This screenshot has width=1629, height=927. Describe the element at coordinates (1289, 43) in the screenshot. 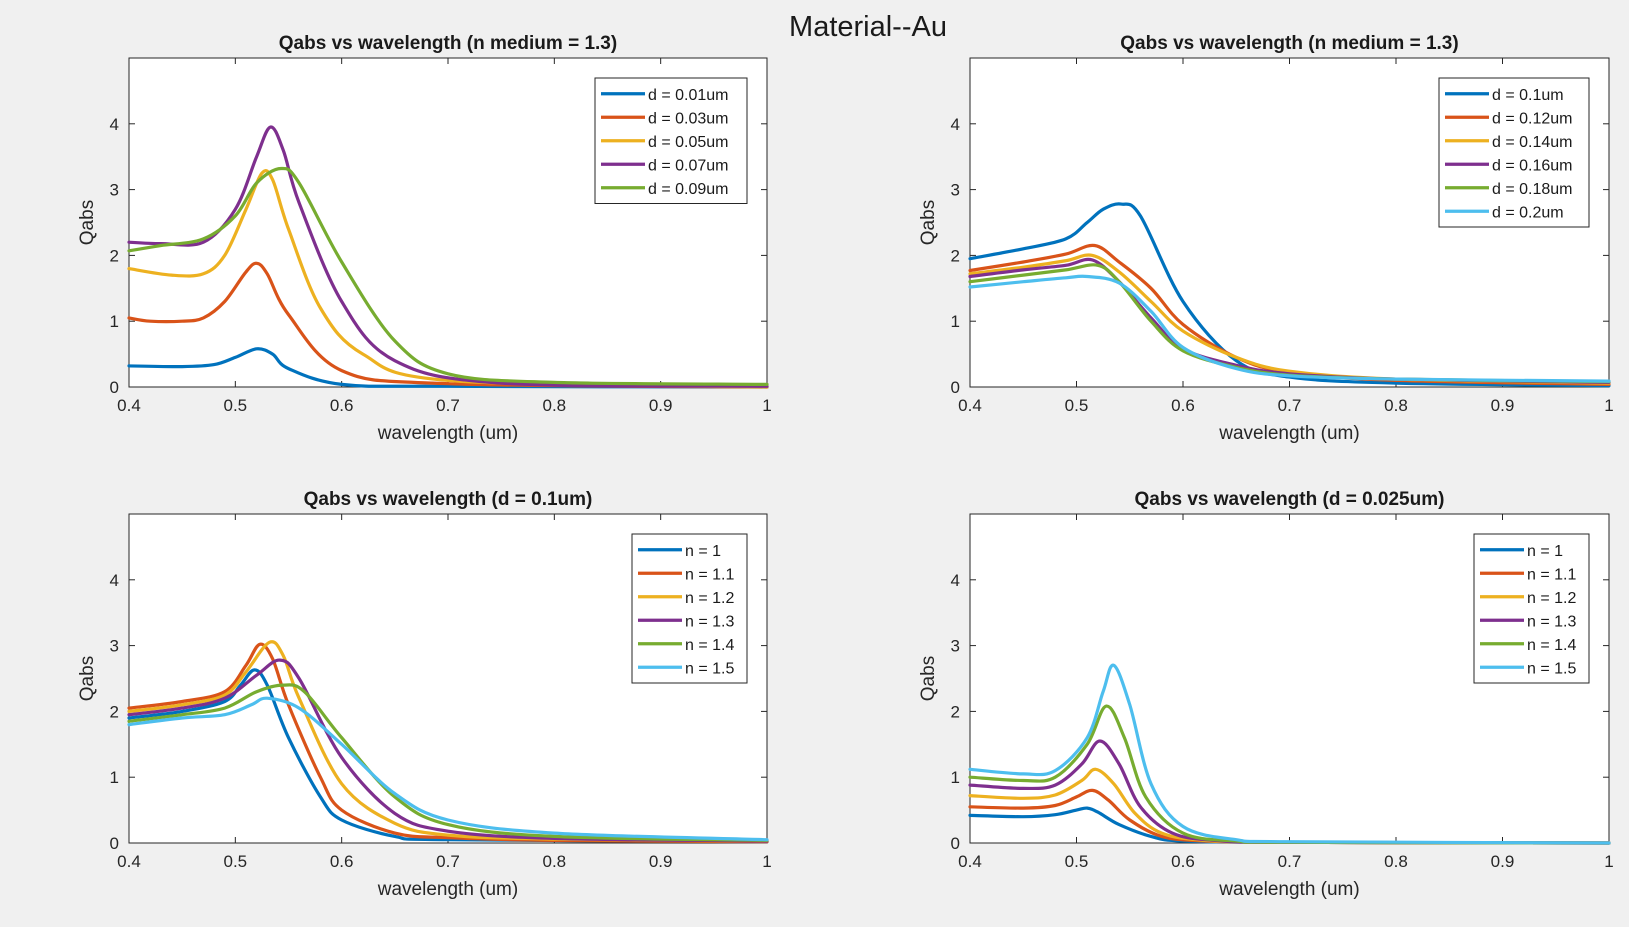

I see `subplot-2-title: Qabs vs wavelength (n medium = 1.3)` at that location.